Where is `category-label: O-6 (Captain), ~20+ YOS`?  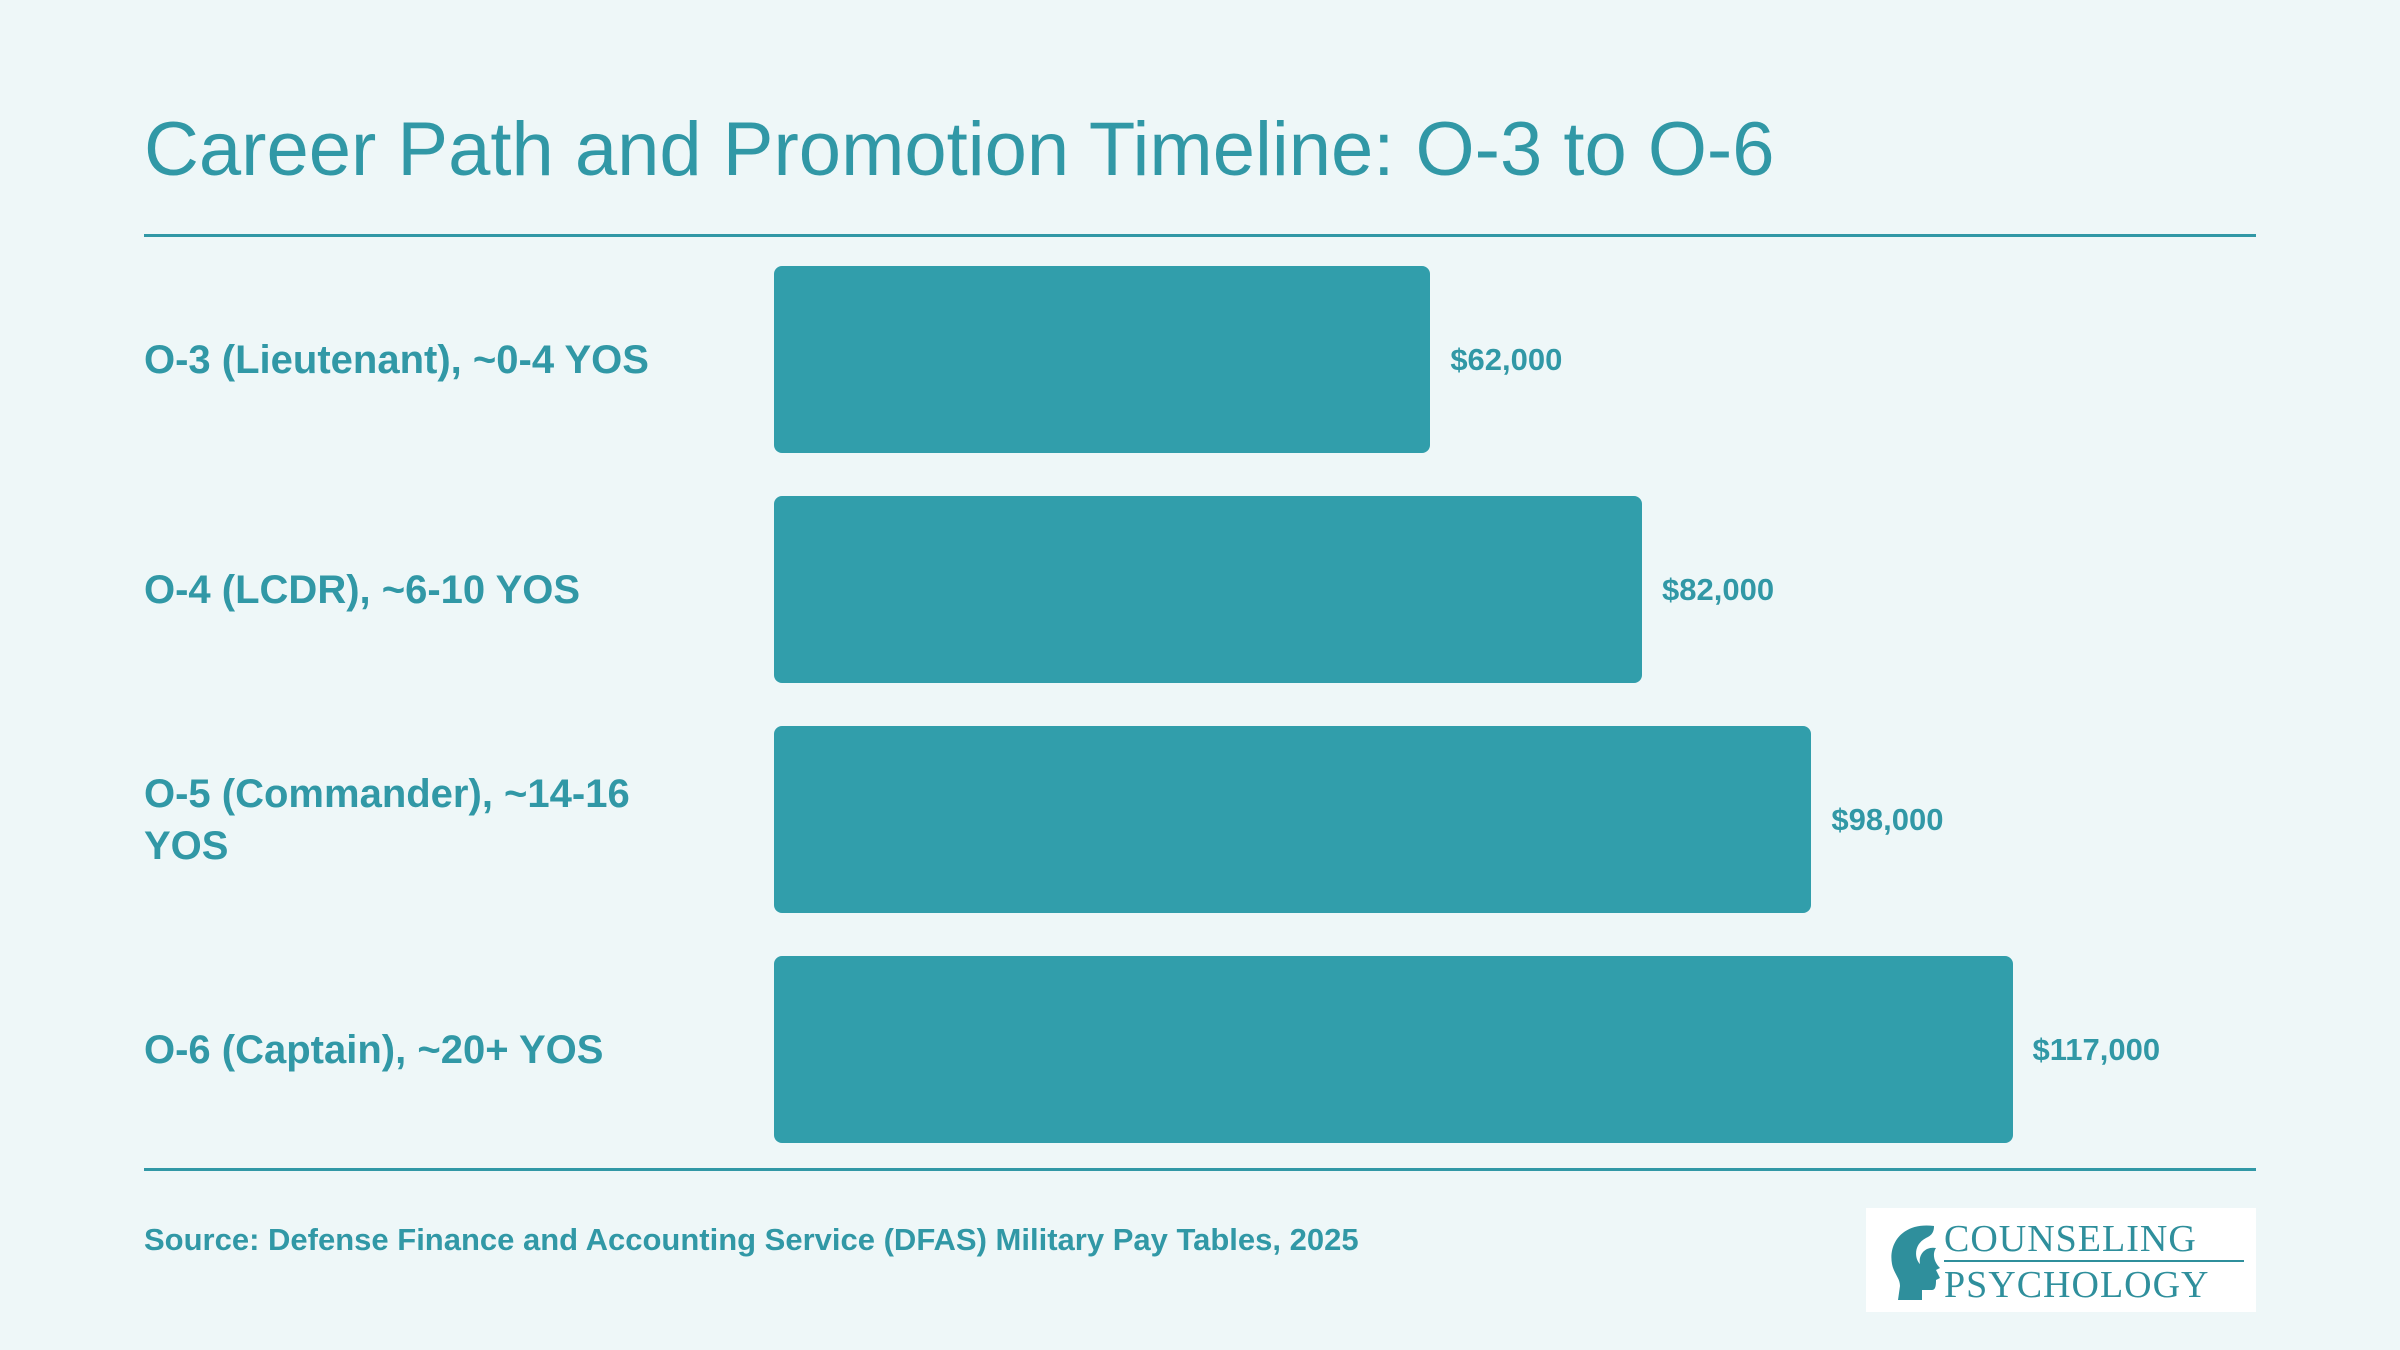 category-label: O-6 (Captain), ~20+ YOS is located at coordinates (374, 1049).